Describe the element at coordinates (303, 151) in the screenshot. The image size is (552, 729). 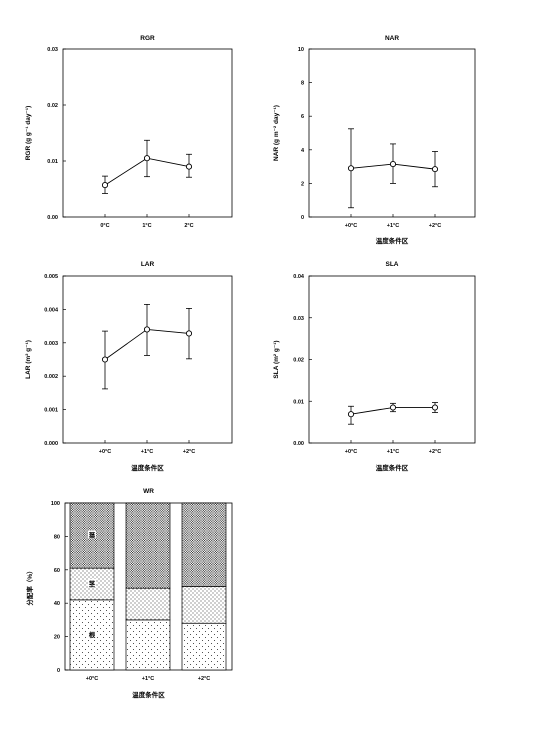
I see `y-tick-label: 4` at that location.